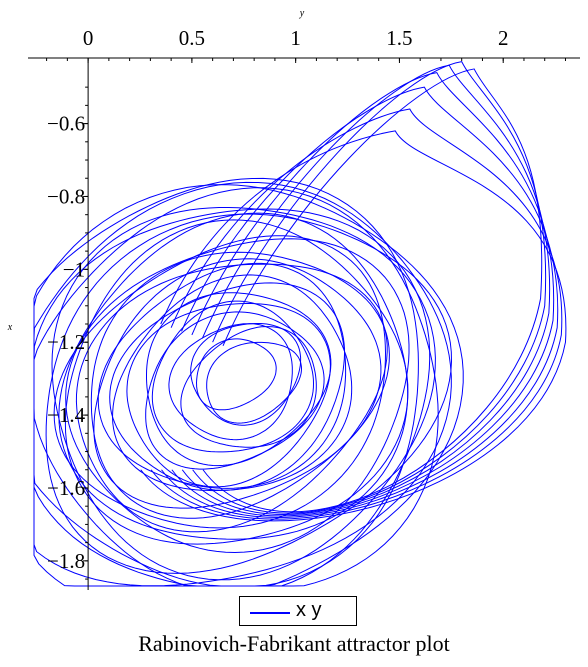 Image resolution: width=588 pixels, height=667 pixels. Describe the element at coordinates (309, 610) in the screenshot. I see `legend-label: x y` at that location.